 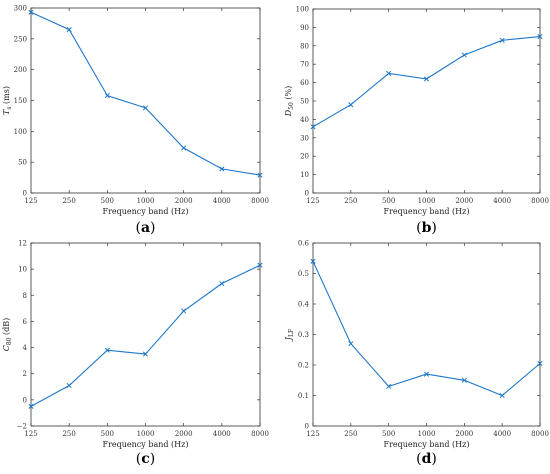 What do you see at coordinates (25, 374) in the screenshot?
I see `y-tick-label: 2` at bounding box center [25, 374].